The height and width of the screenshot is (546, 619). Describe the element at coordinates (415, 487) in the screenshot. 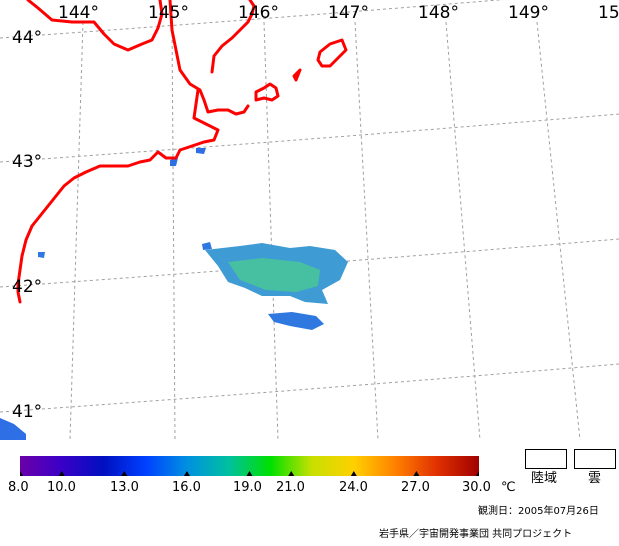

I see `colorbar-tick-27: 27.0` at that location.